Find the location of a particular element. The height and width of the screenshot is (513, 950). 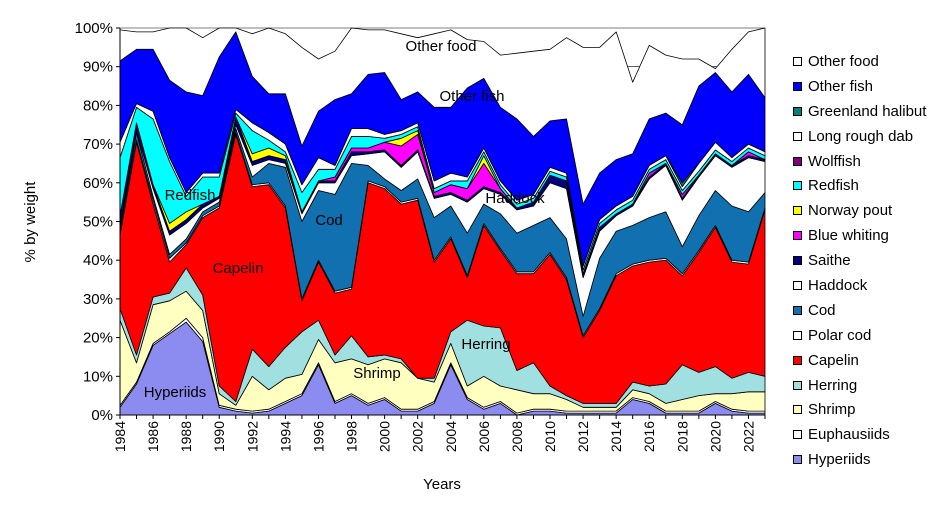

x-tick-label: 1994 is located at coordinates (285, 436).